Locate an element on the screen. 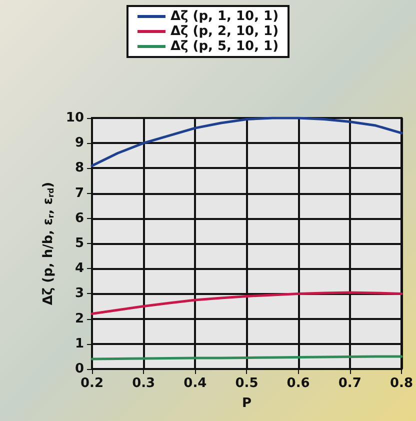  legend-label: Δζ (p, 2, 10, 1) is located at coordinates (224, 31).